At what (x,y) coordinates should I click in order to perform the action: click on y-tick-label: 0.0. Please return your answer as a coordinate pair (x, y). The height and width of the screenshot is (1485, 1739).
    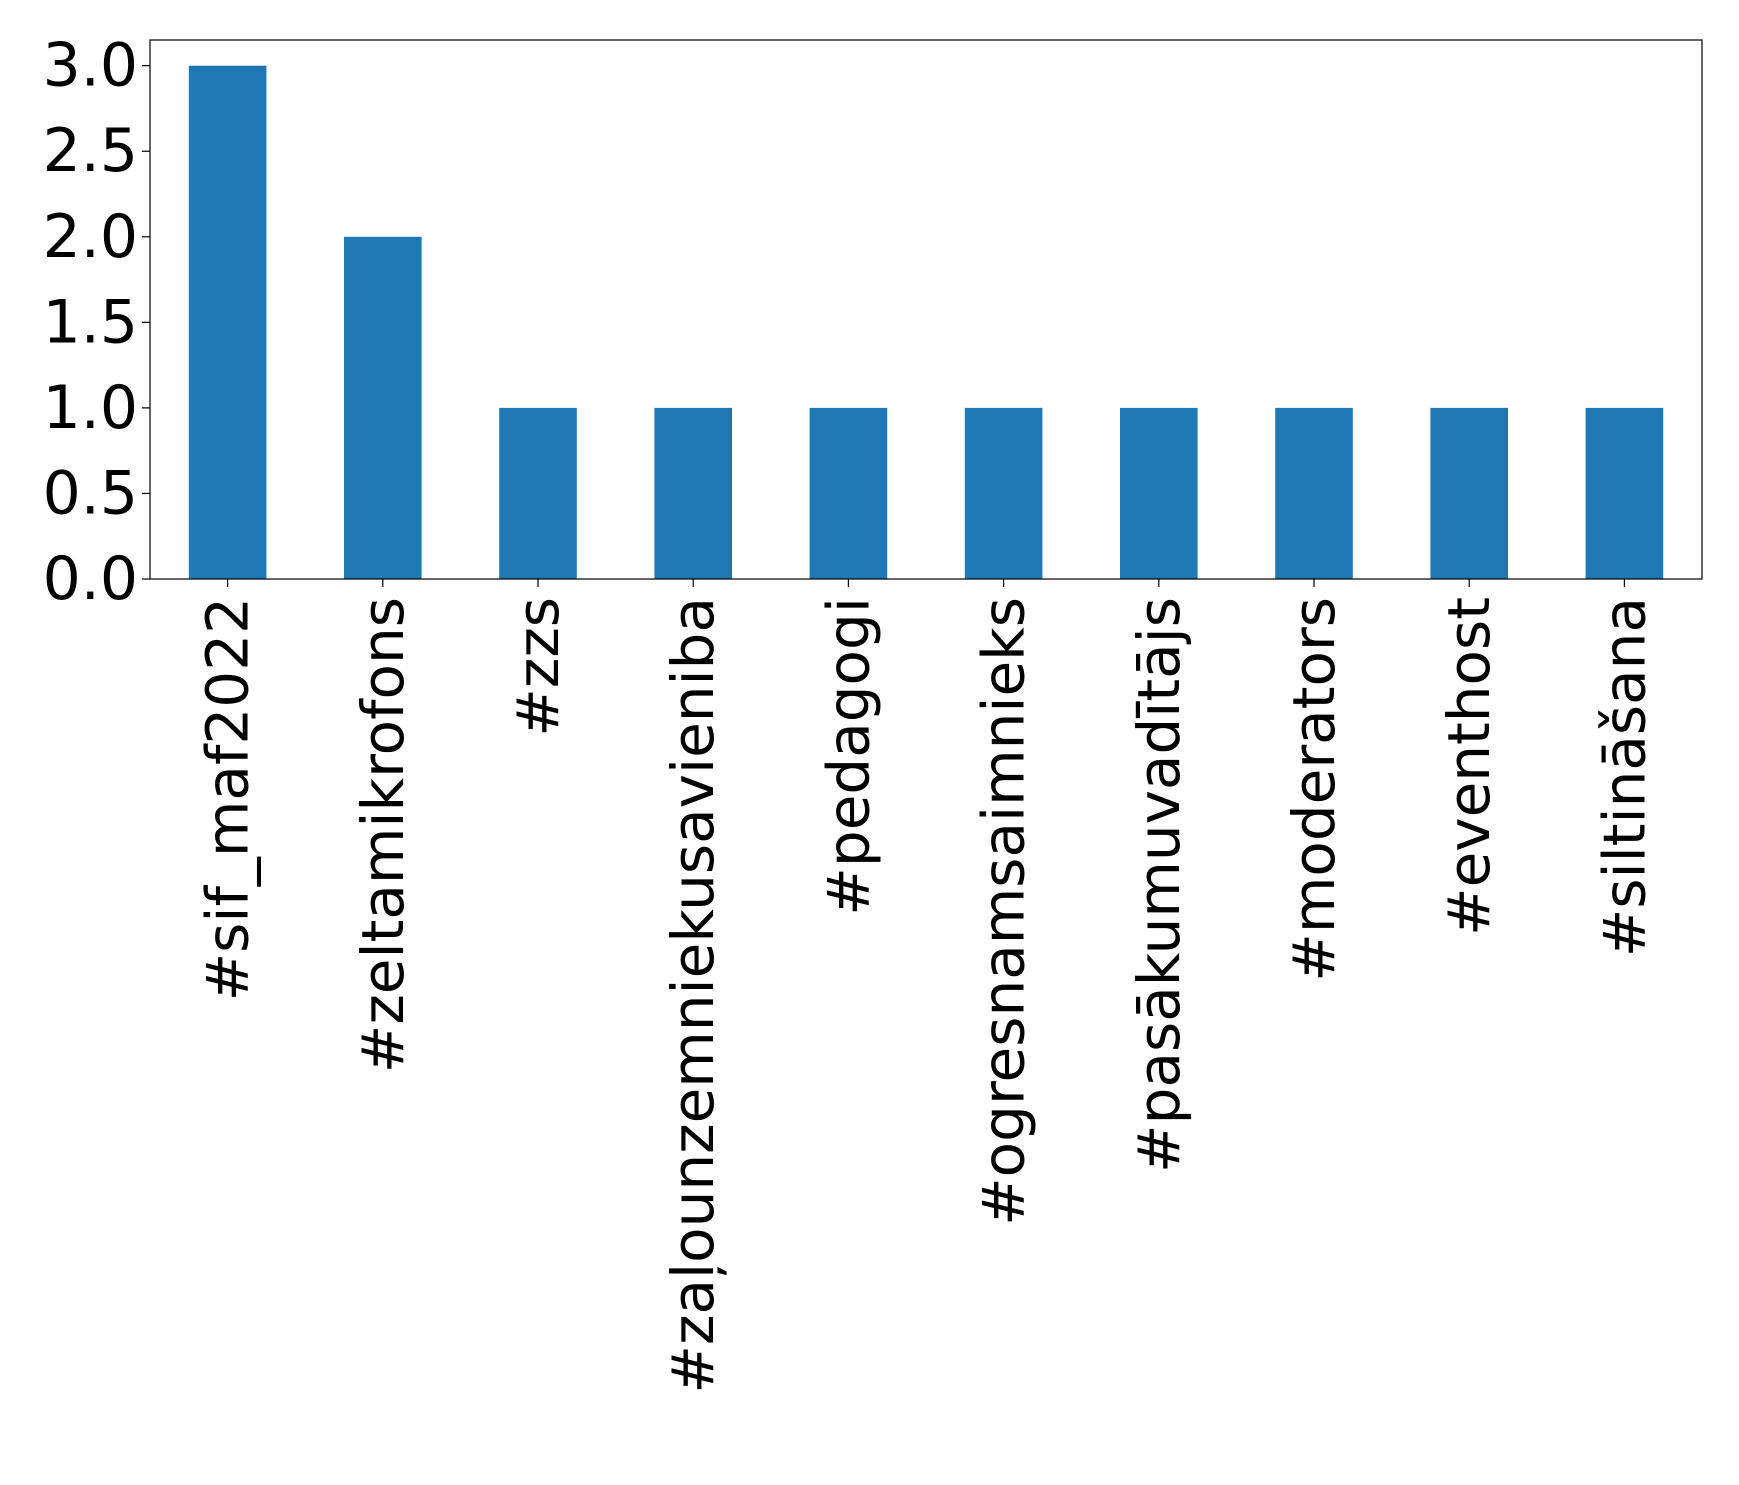
    Looking at the image, I should click on (90, 579).